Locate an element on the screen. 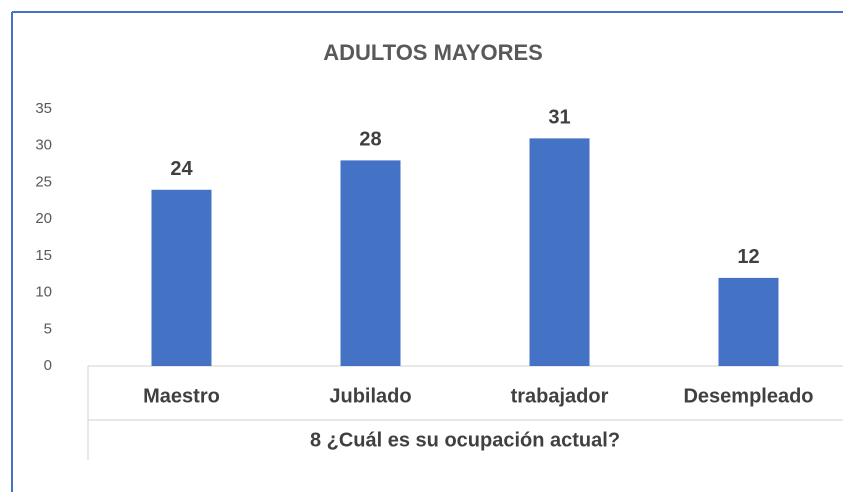 This screenshot has height=492, width=843. y-tick-label: 10 is located at coordinates (43, 292).